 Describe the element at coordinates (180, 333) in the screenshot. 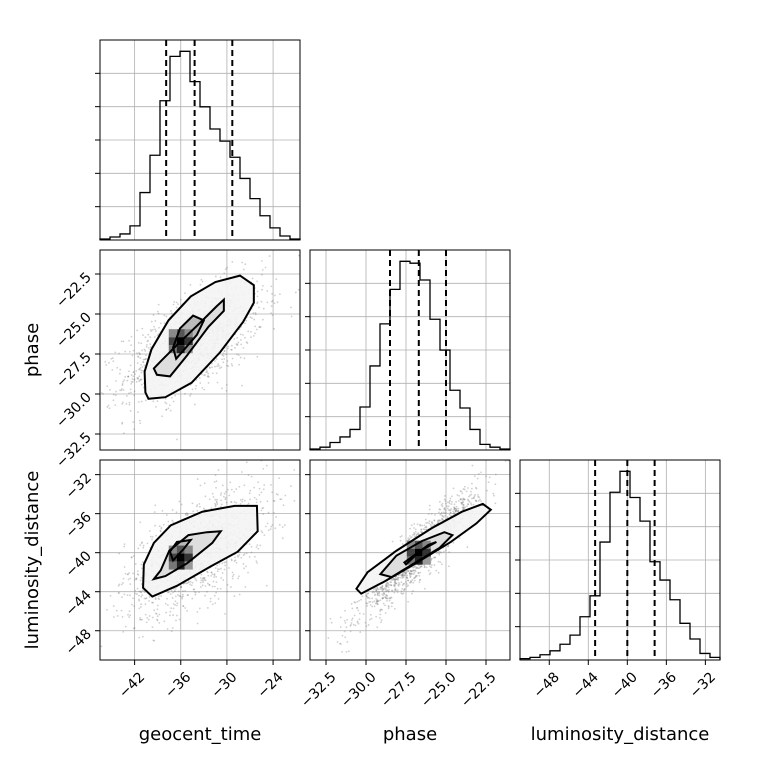

I see `density-cell` at that location.